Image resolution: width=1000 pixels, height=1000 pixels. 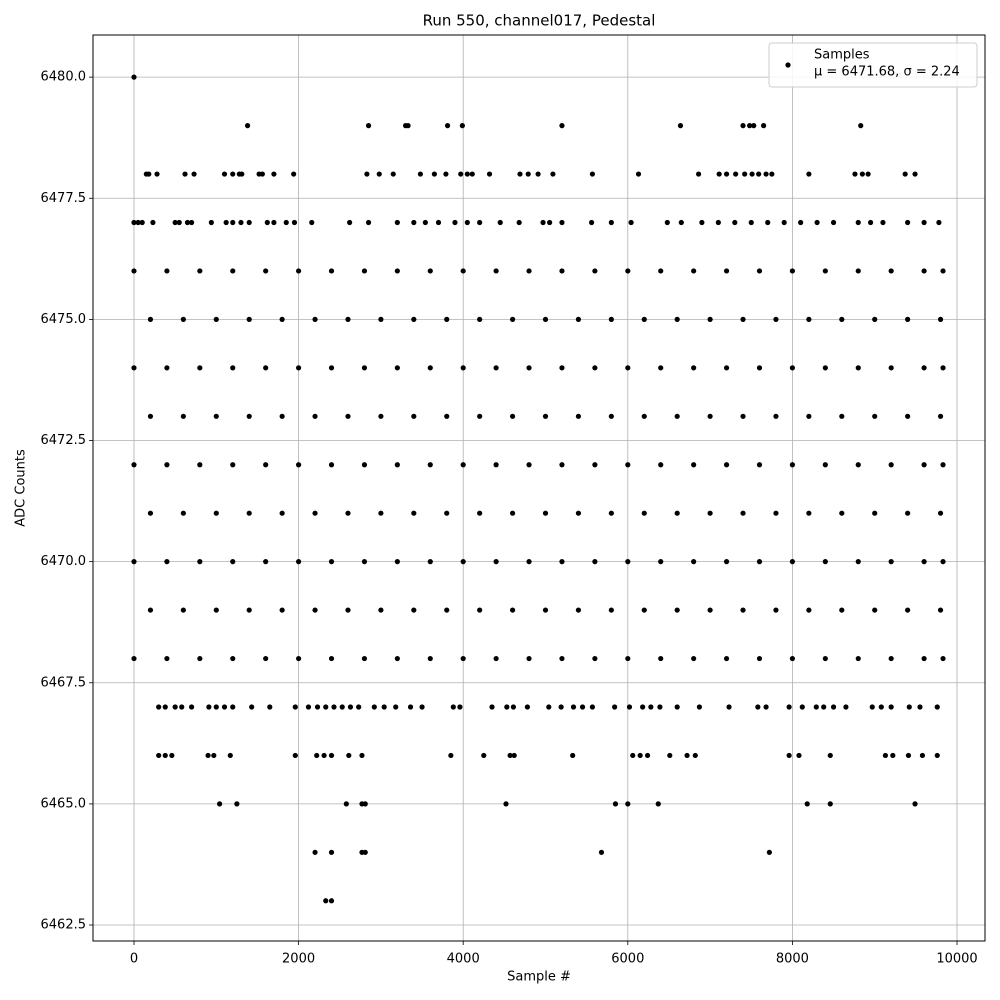 I want to click on x-tick-label: 0, so click(x=134, y=959).